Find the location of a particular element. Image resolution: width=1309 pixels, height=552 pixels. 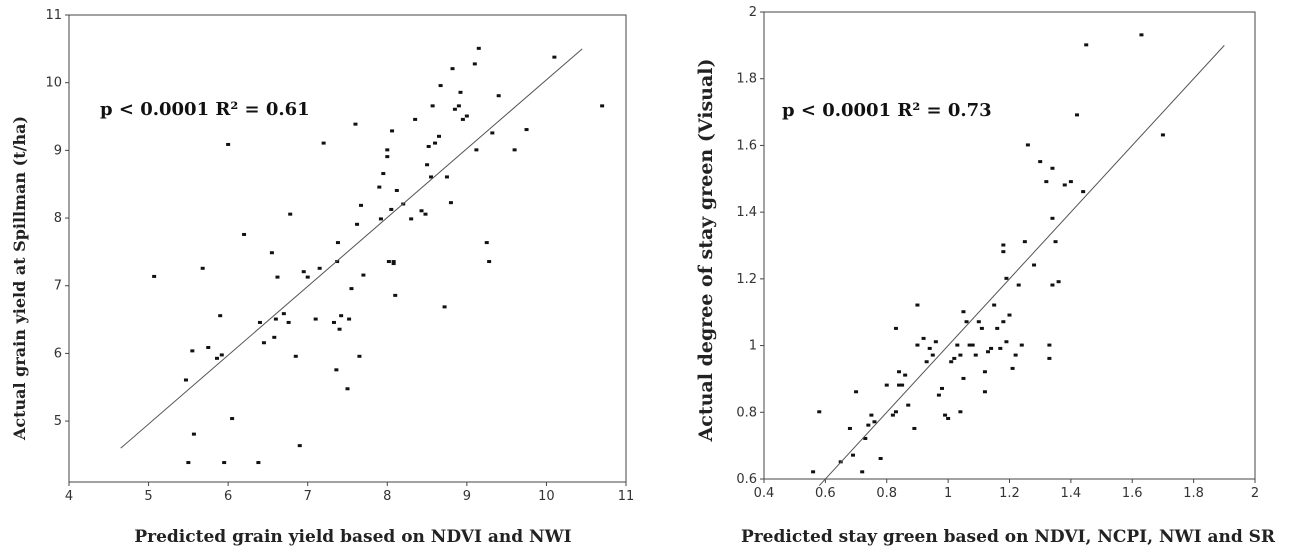

y-axis-label: Actual degree of stay green (Visual) is located at coordinates (706, 251).